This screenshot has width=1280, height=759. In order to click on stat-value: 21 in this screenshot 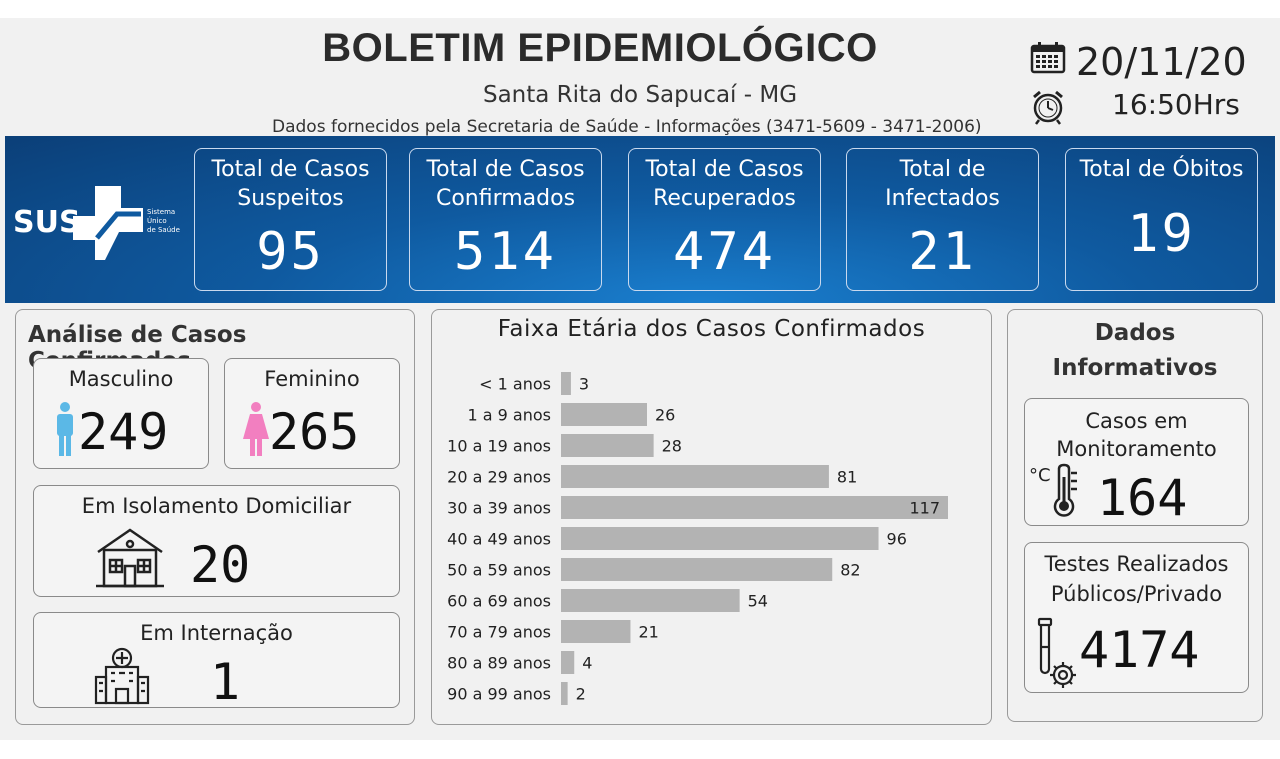, I will do `click(942, 252)`.